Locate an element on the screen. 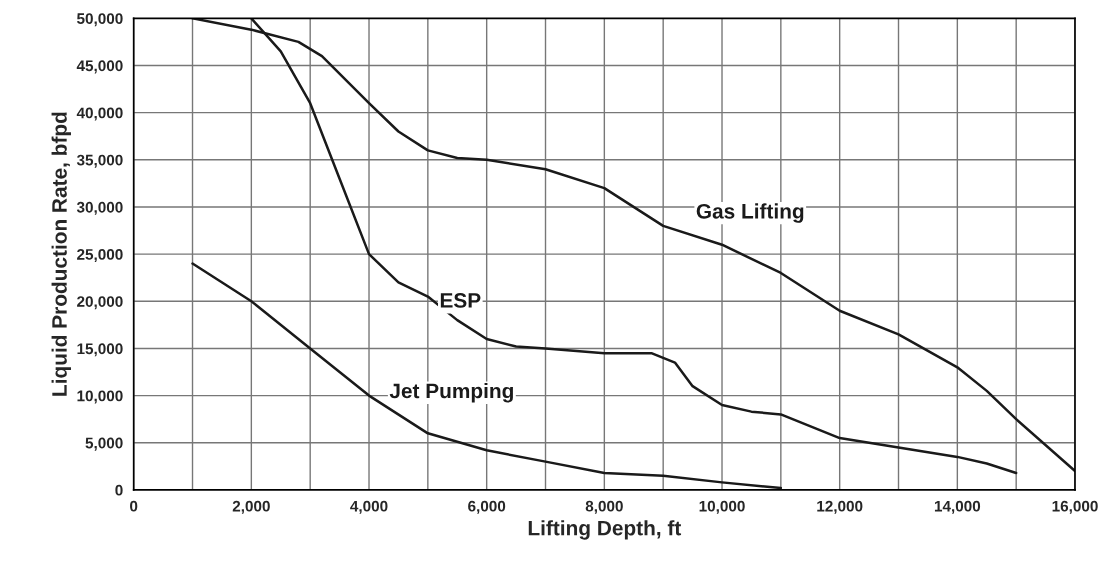 The height and width of the screenshot is (573, 1114). y-tick-label: 5,000 is located at coordinates (104, 444).